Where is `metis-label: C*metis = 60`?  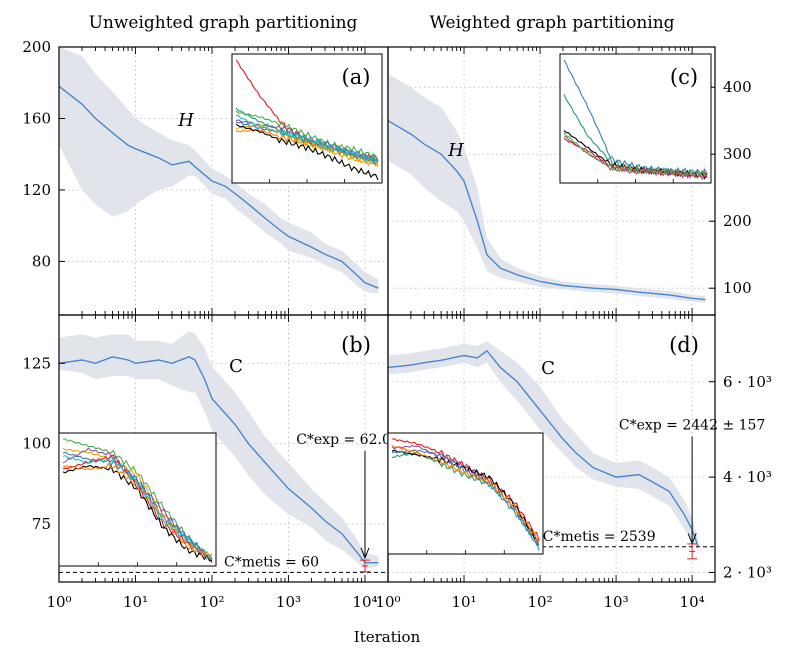 metis-label: C*metis = 60 is located at coordinates (271, 562).